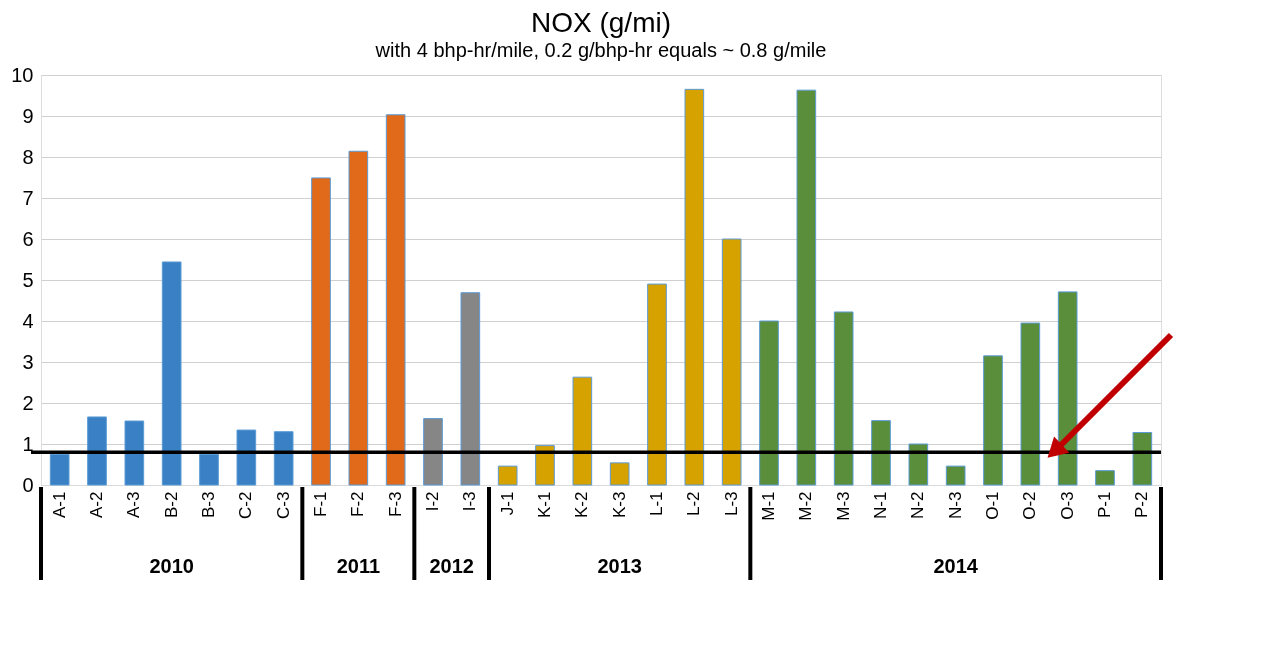 The height and width of the screenshot is (650, 1261). What do you see at coordinates (880, 505) in the screenshot?
I see `x-tick-label: N-1` at bounding box center [880, 505].